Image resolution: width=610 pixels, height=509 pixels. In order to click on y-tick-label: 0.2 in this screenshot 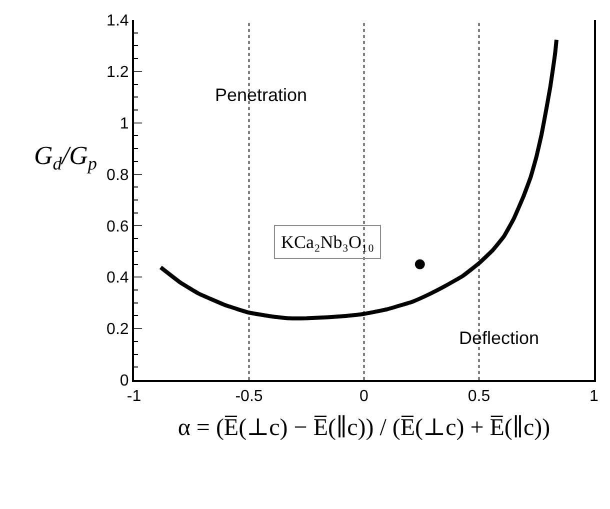, I will do `click(117, 329)`.